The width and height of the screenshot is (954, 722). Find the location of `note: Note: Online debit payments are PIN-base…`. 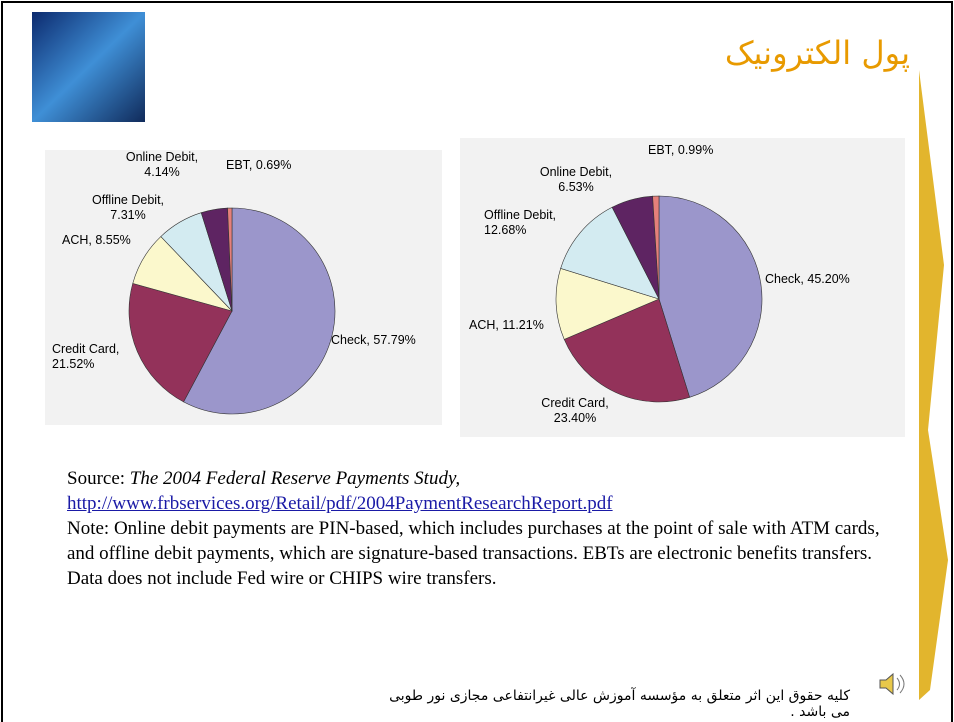

note: Note: Online debit payments are PIN-base… is located at coordinates (473, 553).